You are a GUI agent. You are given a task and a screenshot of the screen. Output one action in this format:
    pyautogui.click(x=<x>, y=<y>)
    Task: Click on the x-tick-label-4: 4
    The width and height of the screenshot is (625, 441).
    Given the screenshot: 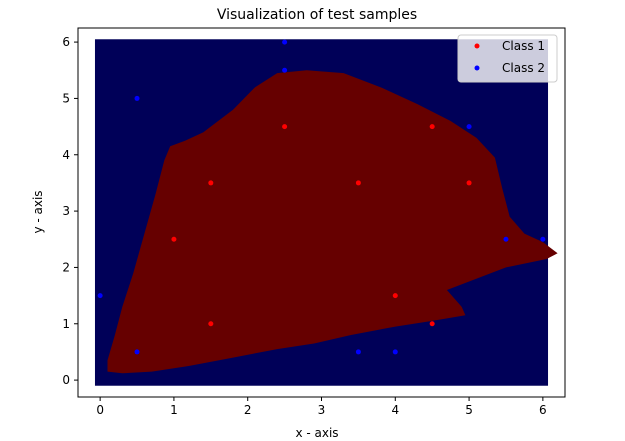 What is the action you would take?
    pyautogui.click(x=395, y=410)
    